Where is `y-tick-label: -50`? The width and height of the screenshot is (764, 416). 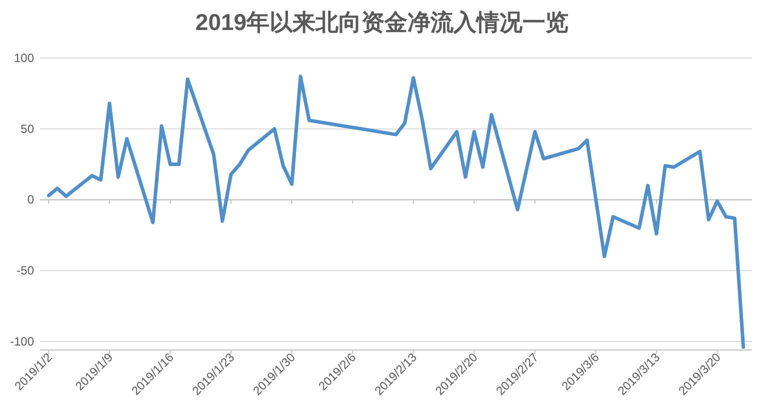 y-tick-label: -50 is located at coordinates (25, 271).